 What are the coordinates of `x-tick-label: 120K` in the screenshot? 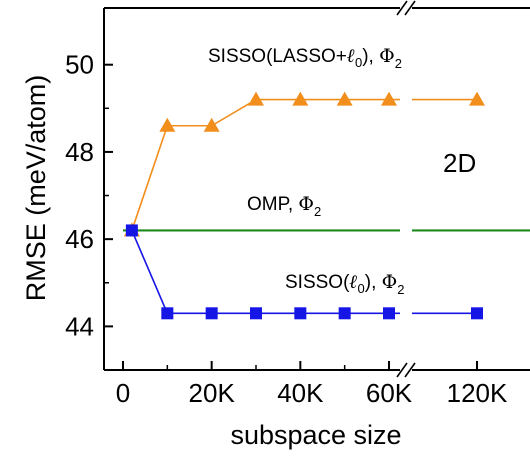 It's located at (477, 393).